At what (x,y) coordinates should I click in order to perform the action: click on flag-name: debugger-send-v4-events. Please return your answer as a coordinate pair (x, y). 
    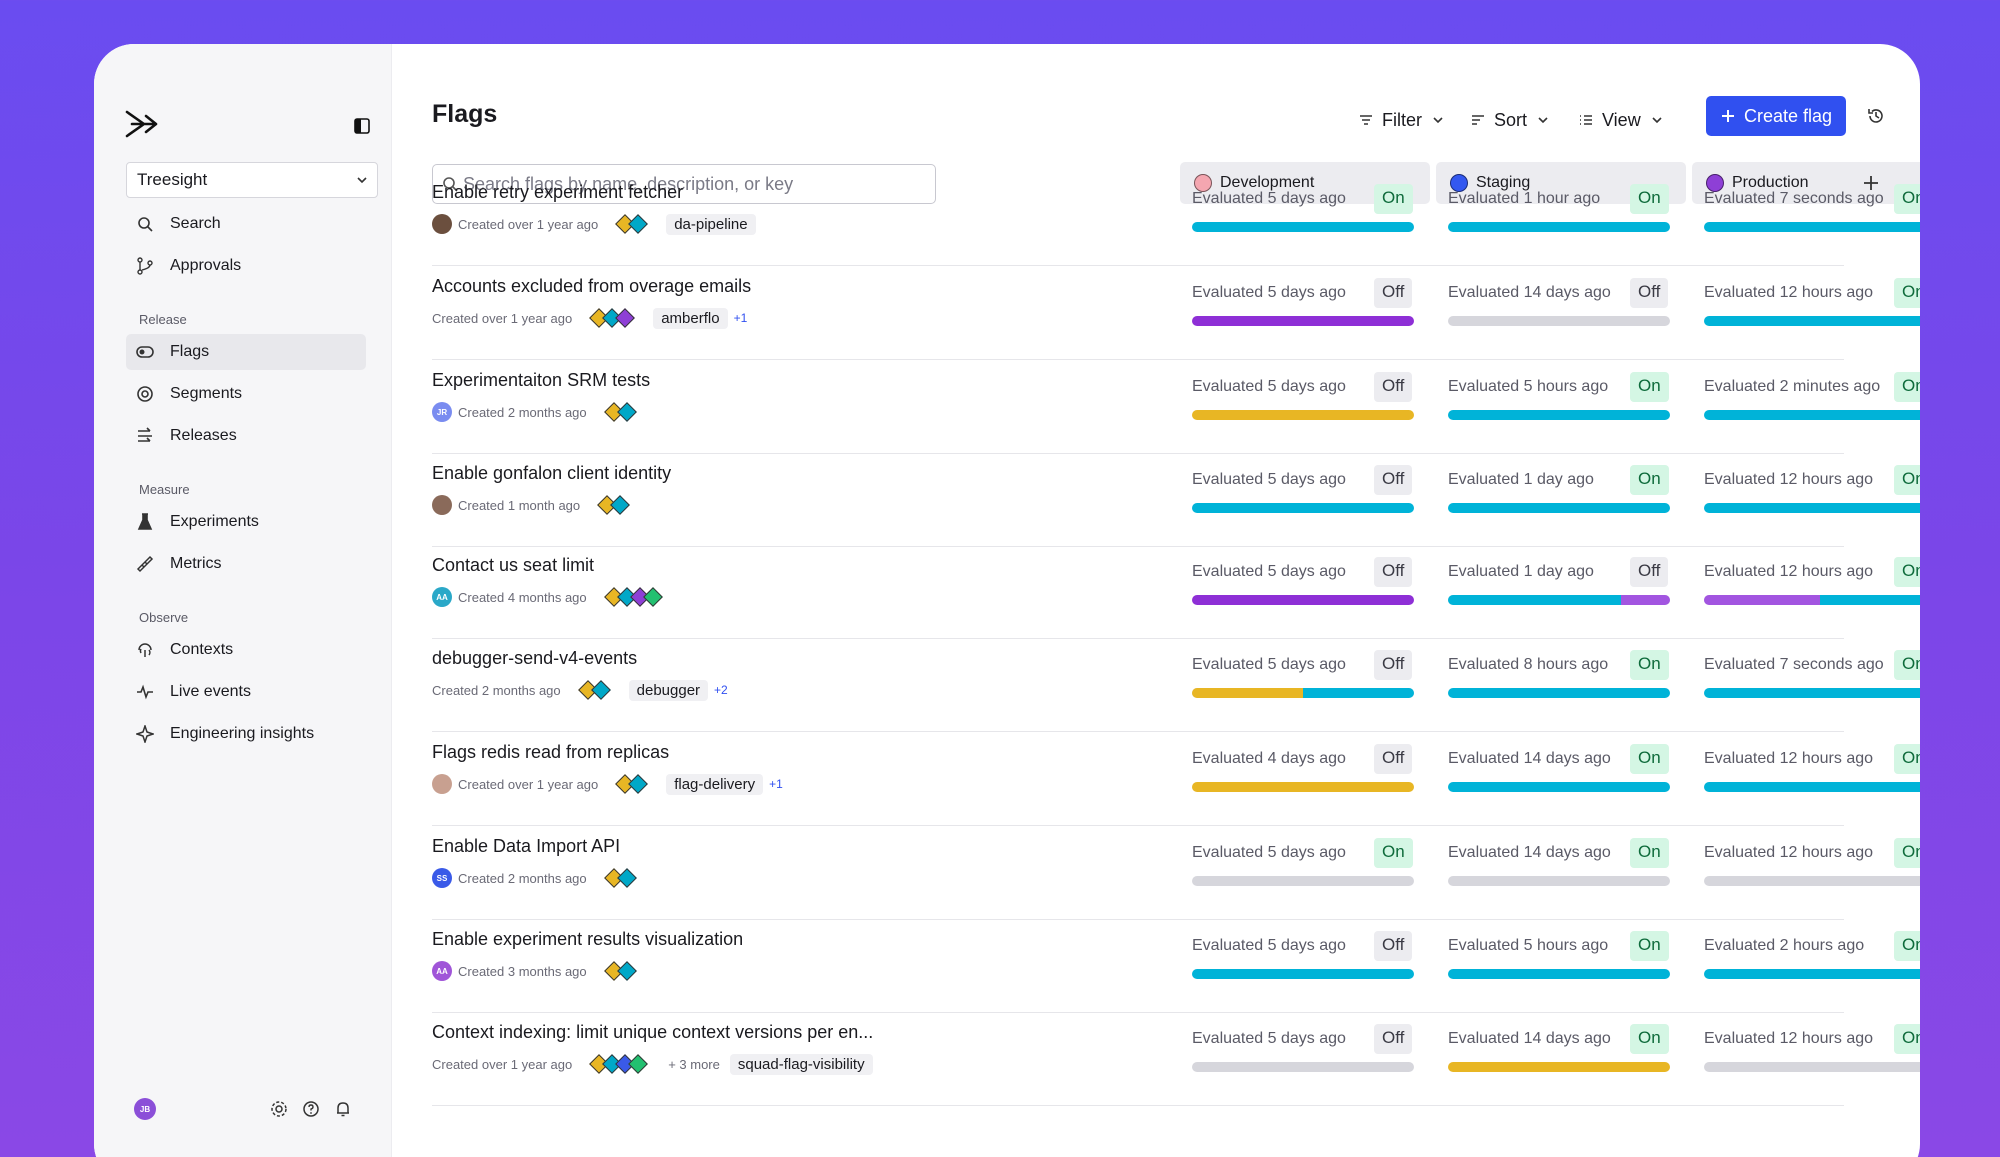
    Looking at the image, I should click on (535, 658).